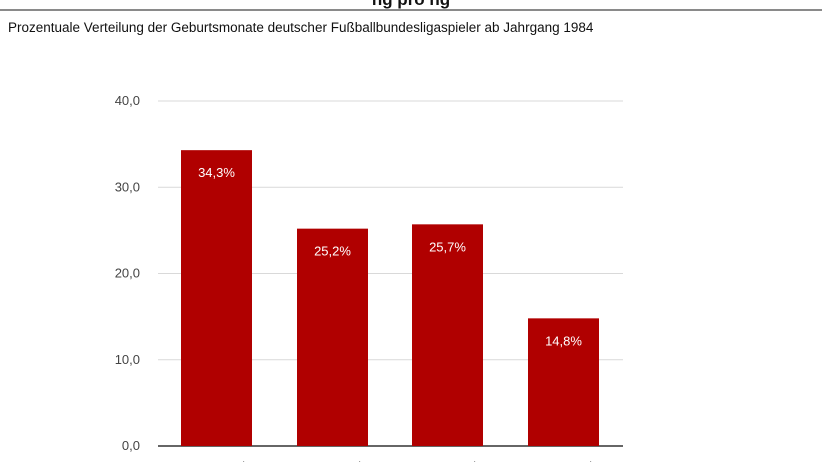 Image resolution: width=822 pixels, height=462 pixels. What do you see at coordinates (332, 251) in the screenshot?
I see `bar-data-label: 25,2%` at bounding box center [332, 251].